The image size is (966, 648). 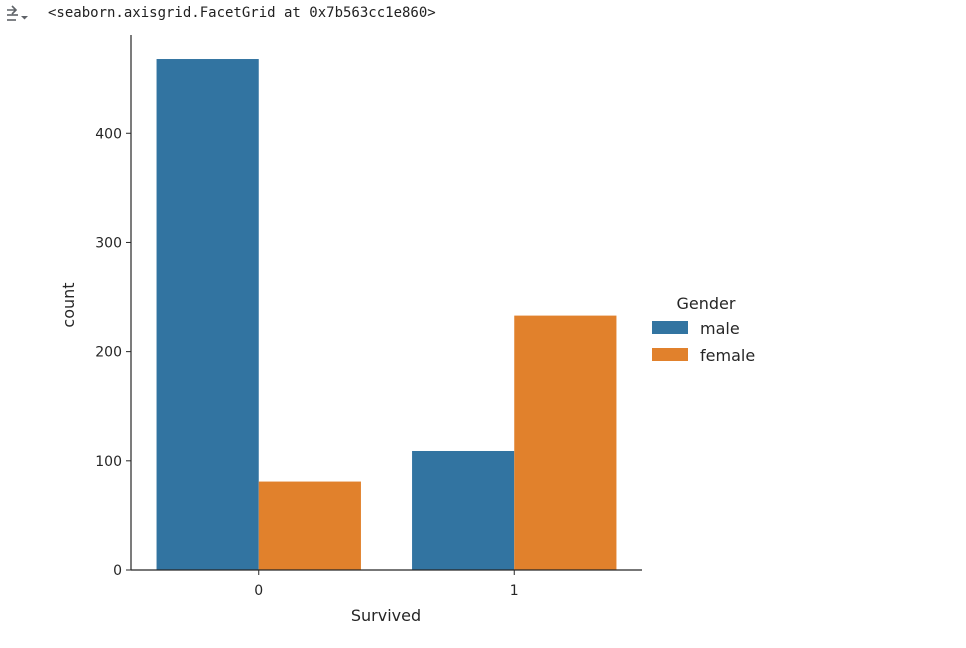 What do you see at coordinates (258, 591) in the screenshot?
I see `x-tick-label: 0` at bounding box center [258, 591].